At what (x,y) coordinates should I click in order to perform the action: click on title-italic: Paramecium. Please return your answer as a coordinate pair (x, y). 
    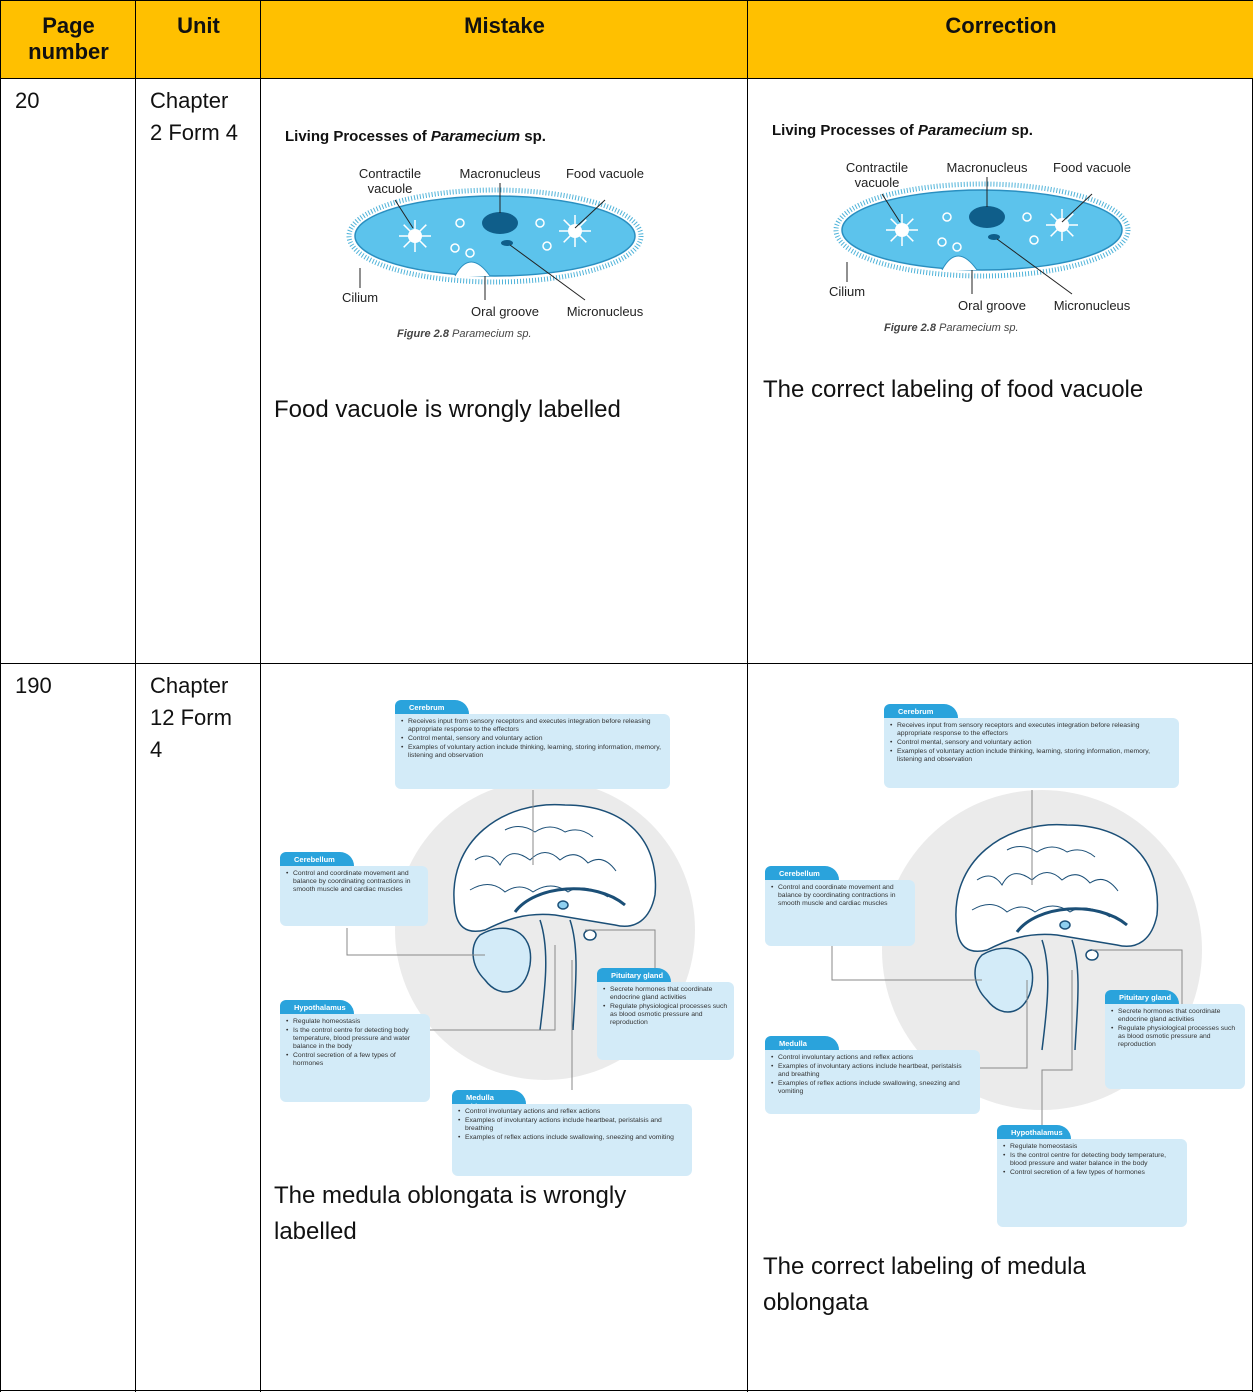
    Looking at the image, I should click on (475, 136).